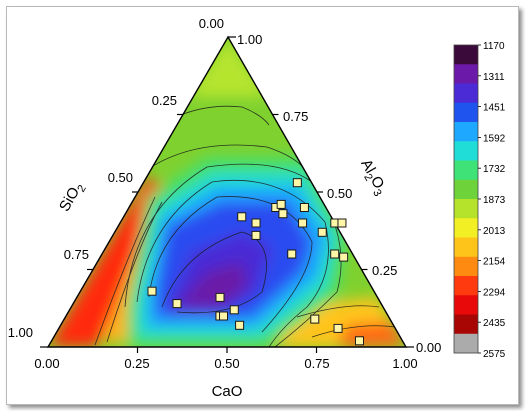  What do you see at coordinates (494, 354) in the screenshot?
I see `colorbar-tick-label-10: 2575` at bounding box center [494, 354].